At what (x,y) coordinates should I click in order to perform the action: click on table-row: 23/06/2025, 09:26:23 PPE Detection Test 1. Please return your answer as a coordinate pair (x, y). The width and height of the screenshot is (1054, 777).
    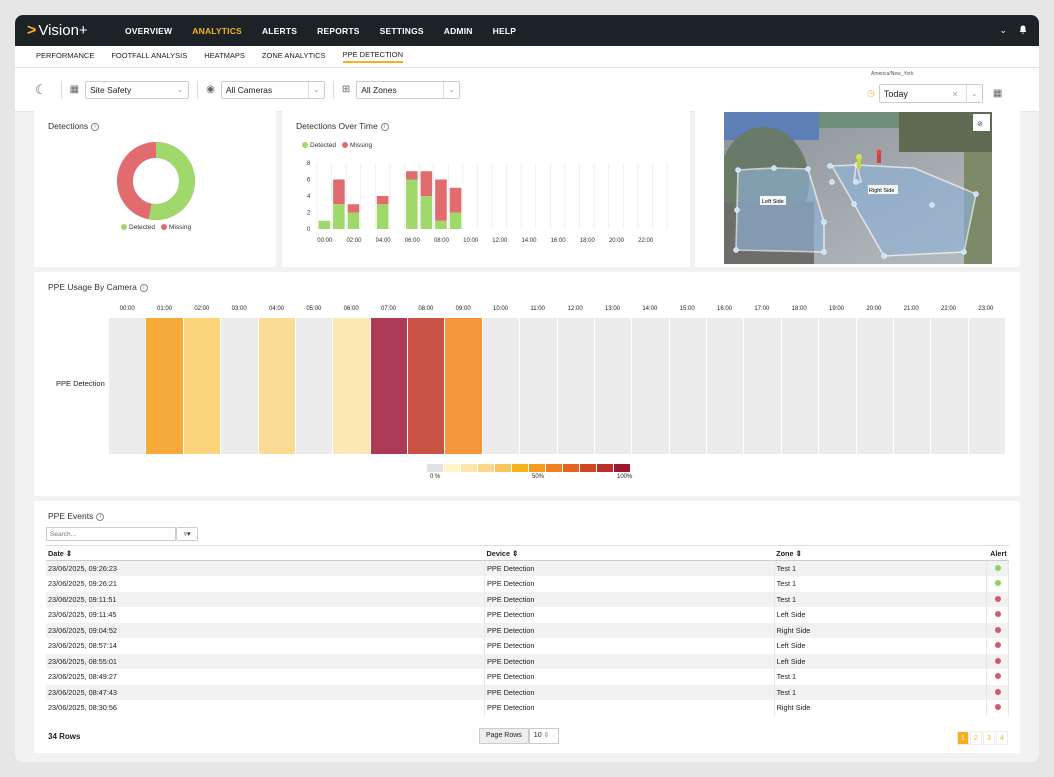
    Looking at the image, I should click on (528, 568).